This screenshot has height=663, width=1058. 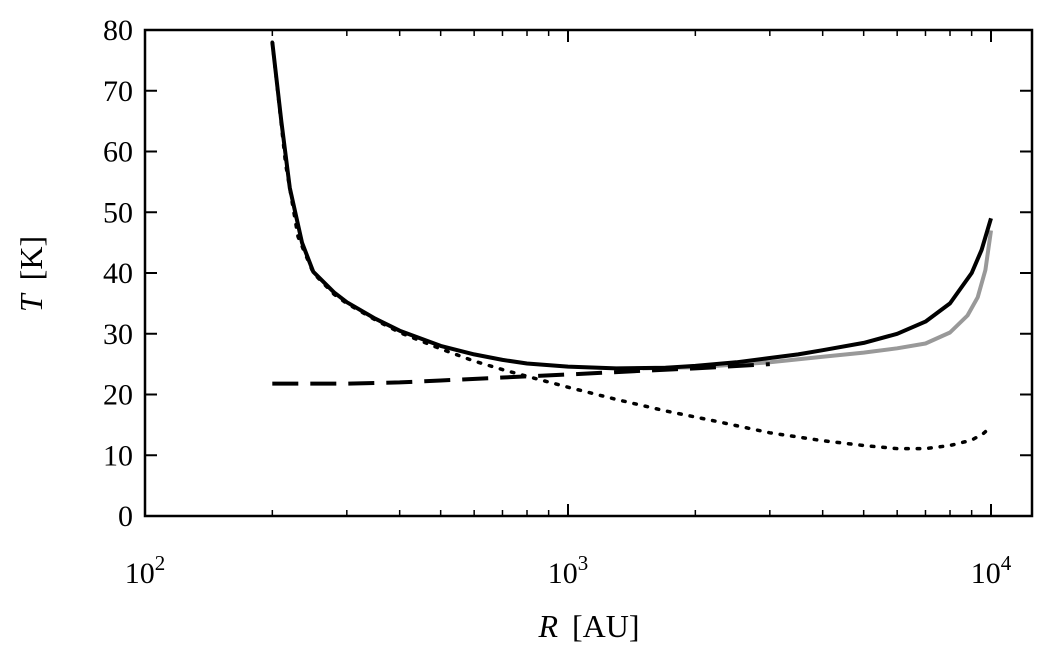 I want to click on y-tick-label: 30, so click(x=118, y=334).